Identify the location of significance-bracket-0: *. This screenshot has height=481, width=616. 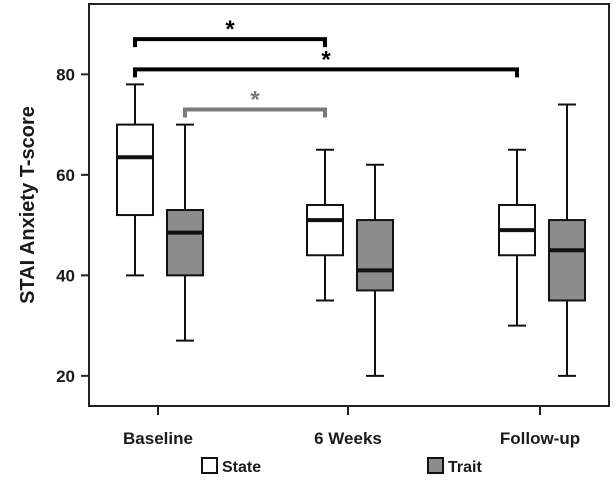
(230, 32).